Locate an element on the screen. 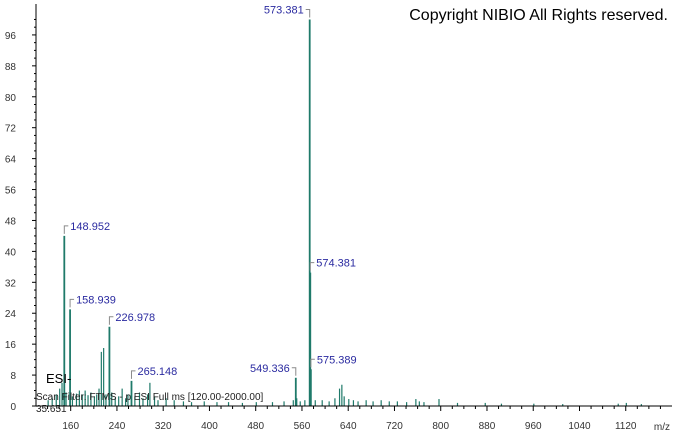  x-tick-label: 880 is located at coordinates (487, 426).